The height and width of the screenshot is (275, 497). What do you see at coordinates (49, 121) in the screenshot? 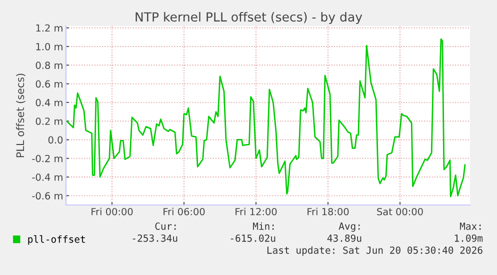
I see `y-tick-label: 0.2 m` at bounding box center [49, 121].